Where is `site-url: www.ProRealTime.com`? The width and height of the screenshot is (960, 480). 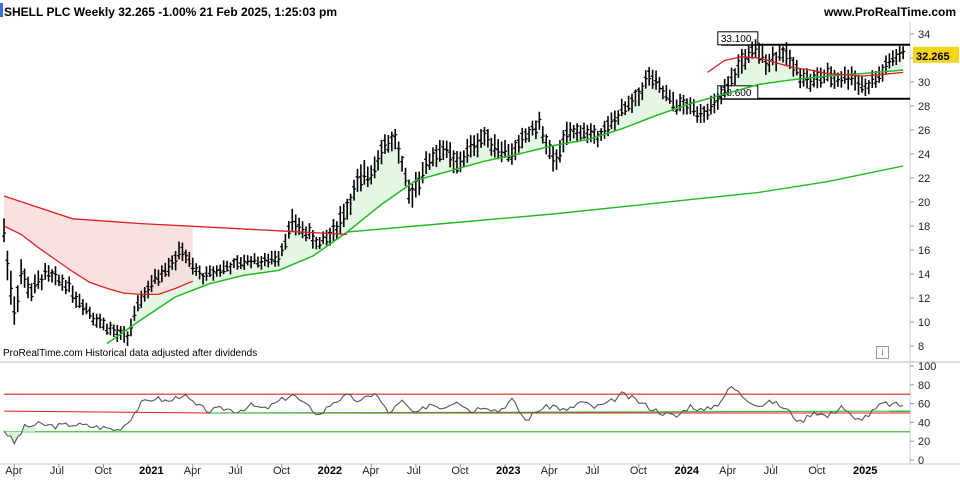 site-url: www.ProRealTime.com is located at coordinates (889, 12).